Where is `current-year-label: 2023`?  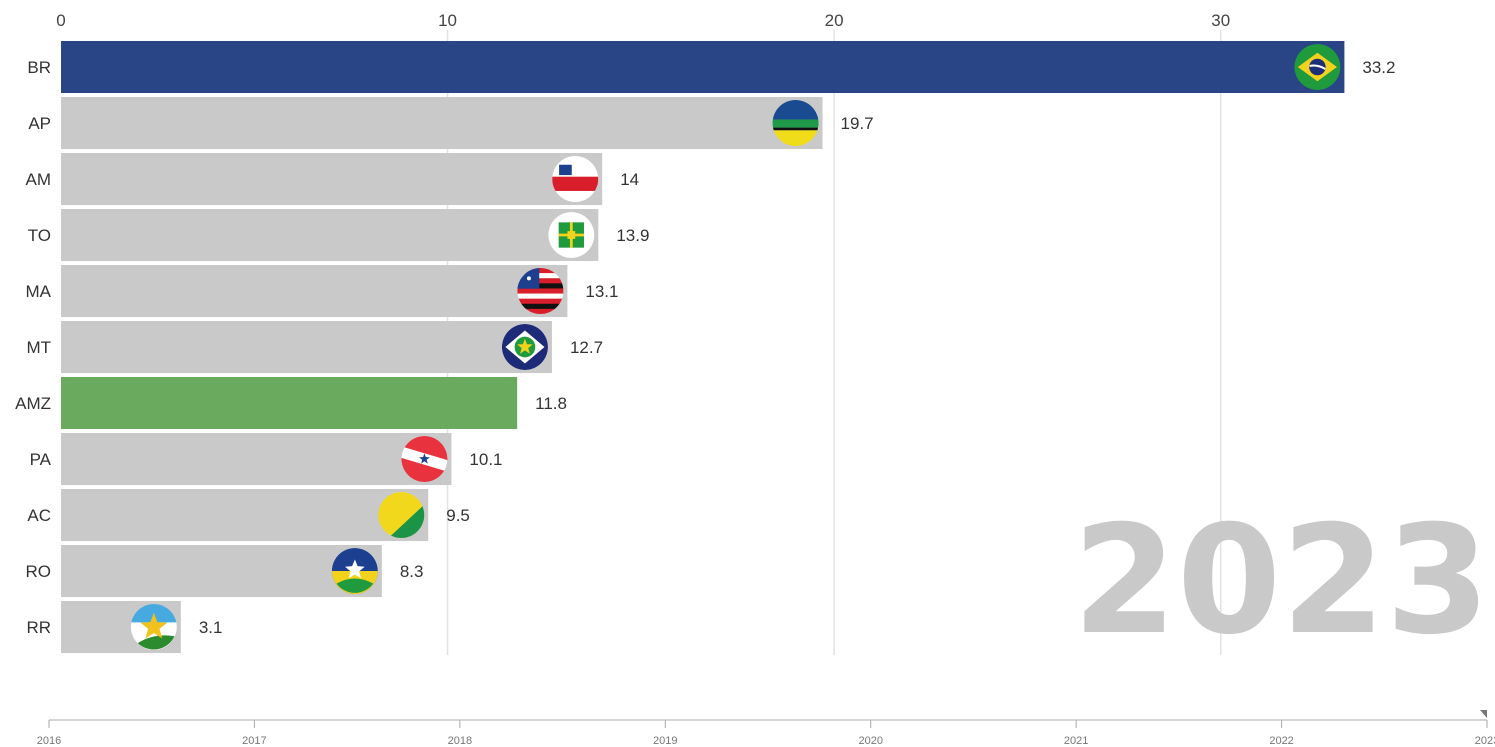 current-year-label: 2023 is located at coordinates (1281, 581).